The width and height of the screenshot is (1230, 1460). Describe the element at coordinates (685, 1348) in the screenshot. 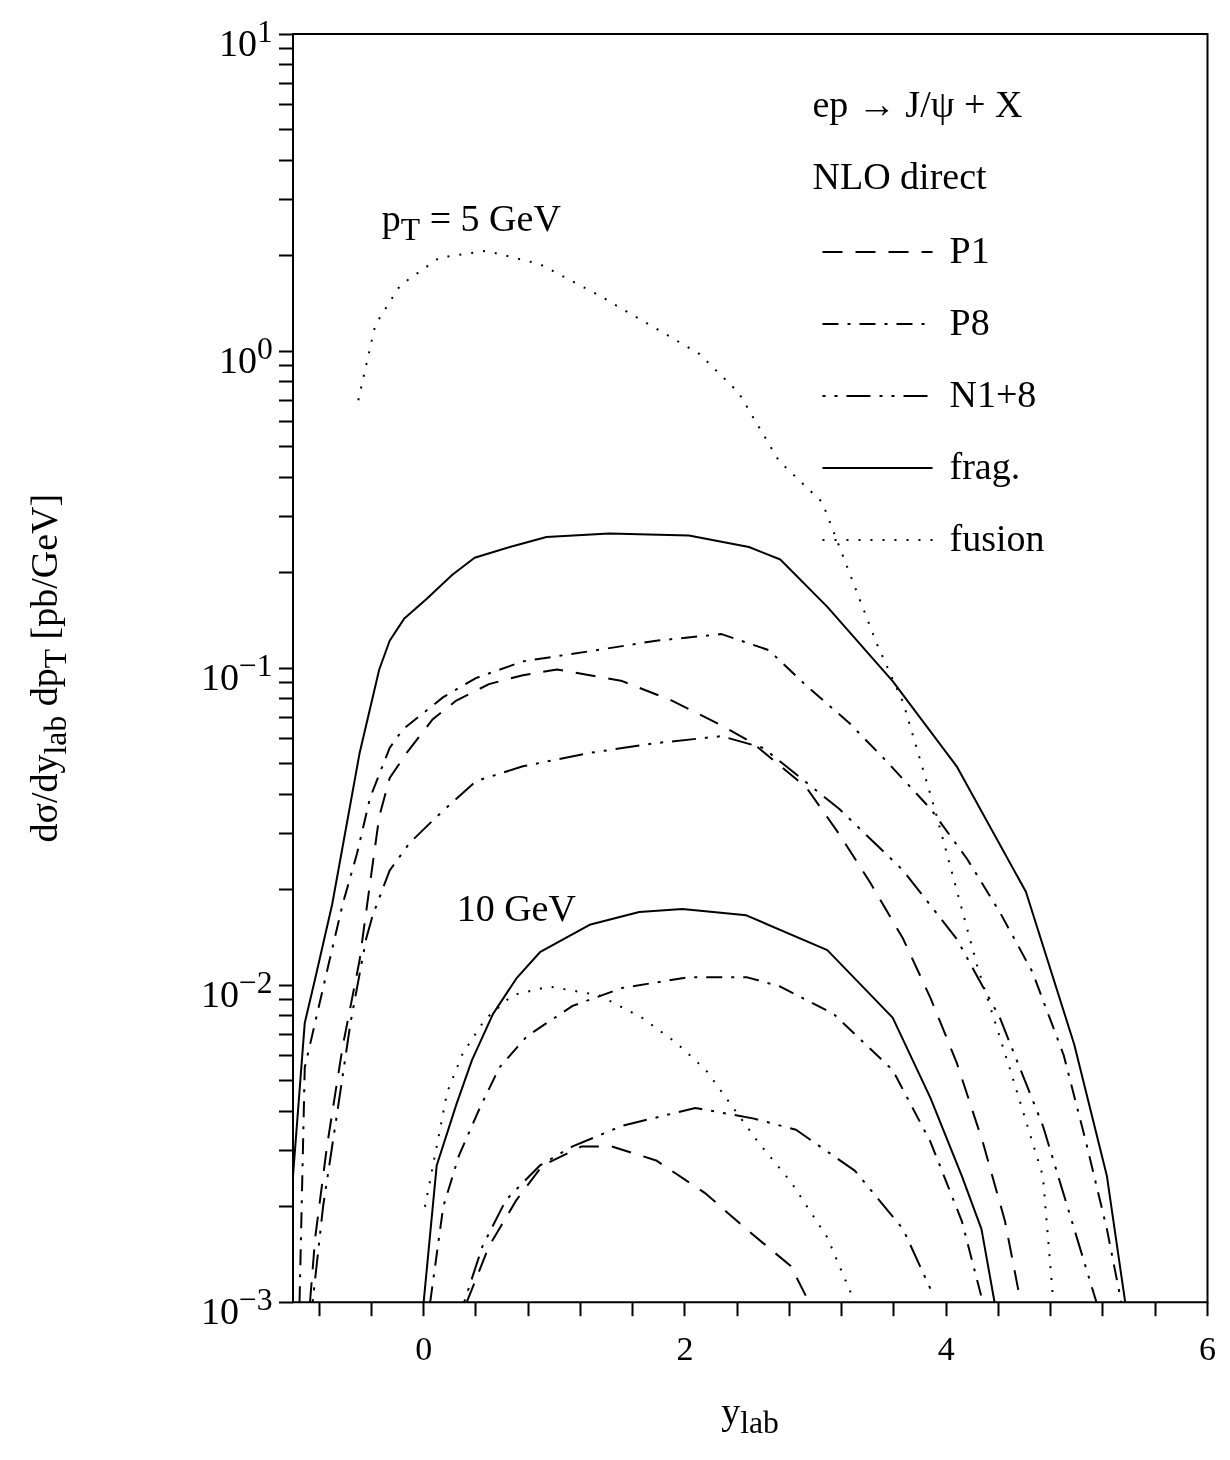

I see `x-tick-label: 2` at that location.